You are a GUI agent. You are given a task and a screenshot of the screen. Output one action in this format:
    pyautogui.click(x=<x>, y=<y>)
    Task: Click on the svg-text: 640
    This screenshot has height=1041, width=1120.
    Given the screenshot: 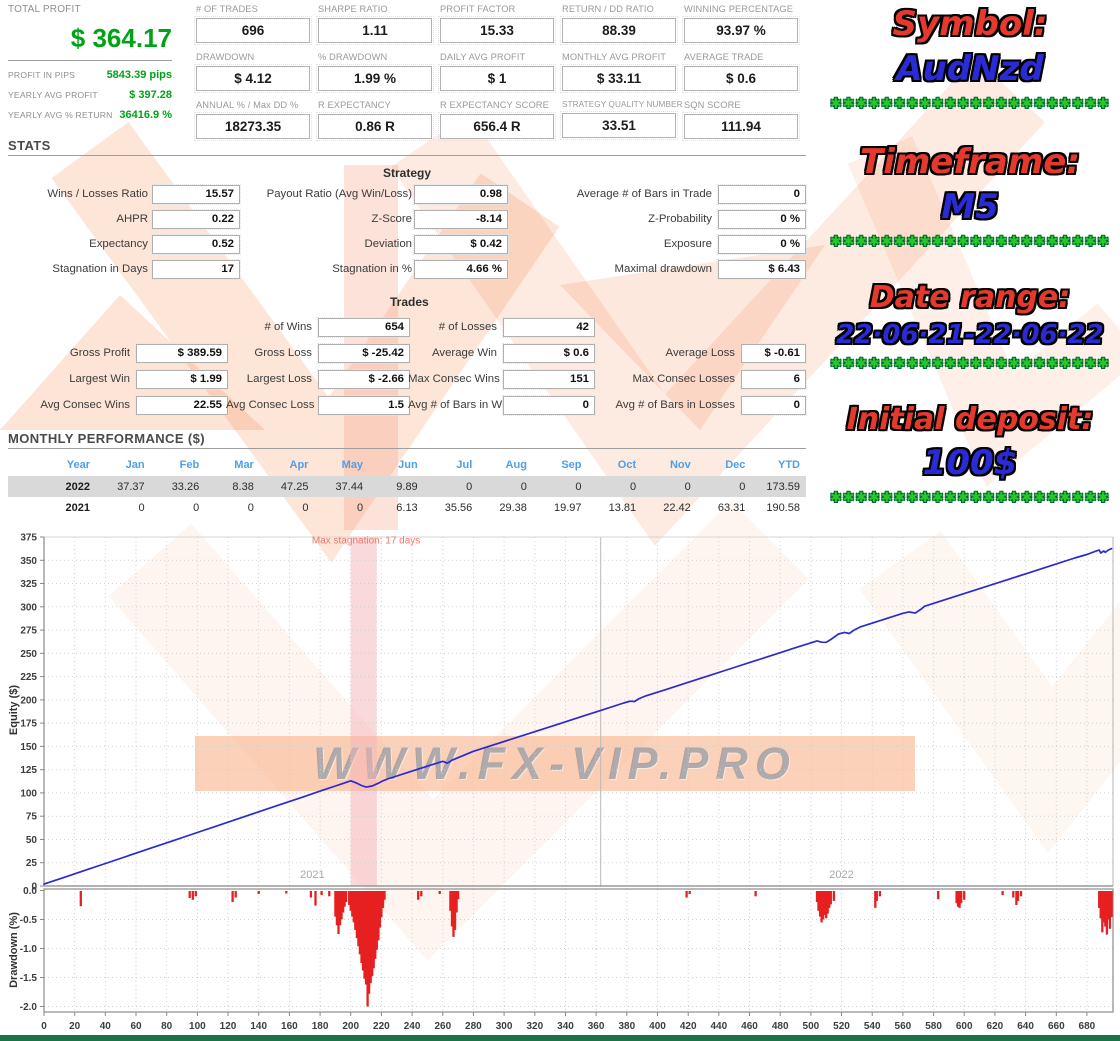 What is the action you would take?
    pyautogui.click(x=1025, y=1026)
    